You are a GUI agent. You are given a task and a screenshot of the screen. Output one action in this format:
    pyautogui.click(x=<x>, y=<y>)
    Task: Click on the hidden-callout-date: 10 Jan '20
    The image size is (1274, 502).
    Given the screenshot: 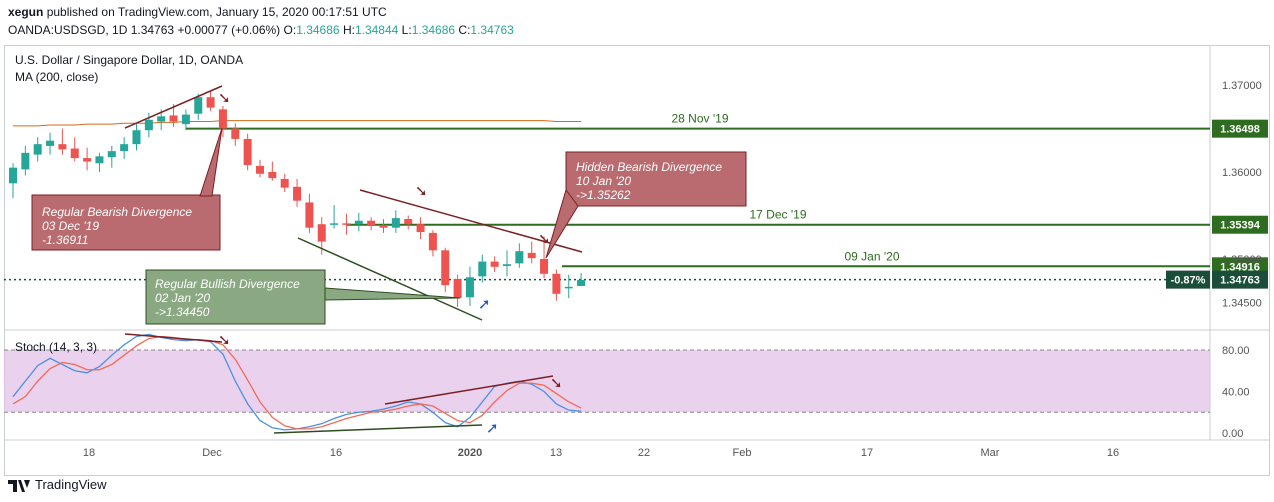 What is the action you would take?
    pyautogui.click(x=603, y=181)
    